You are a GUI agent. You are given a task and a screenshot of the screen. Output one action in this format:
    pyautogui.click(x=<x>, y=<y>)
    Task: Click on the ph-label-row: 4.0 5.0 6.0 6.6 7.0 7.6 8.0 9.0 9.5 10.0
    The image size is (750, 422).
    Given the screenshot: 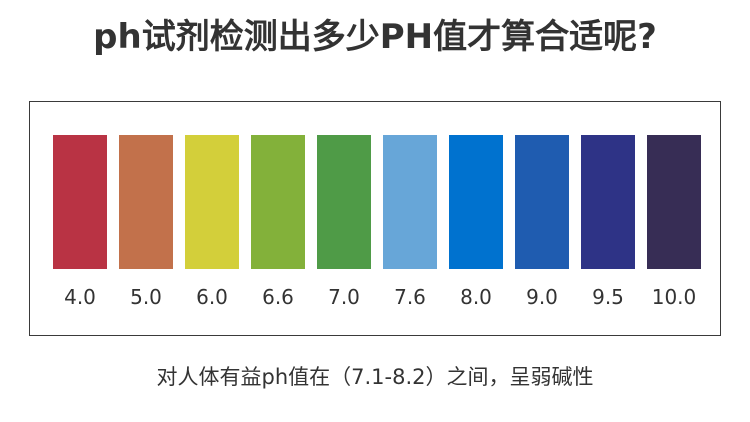 What is the action you would take?
    pyautogui.click(x=377, y=297)
    